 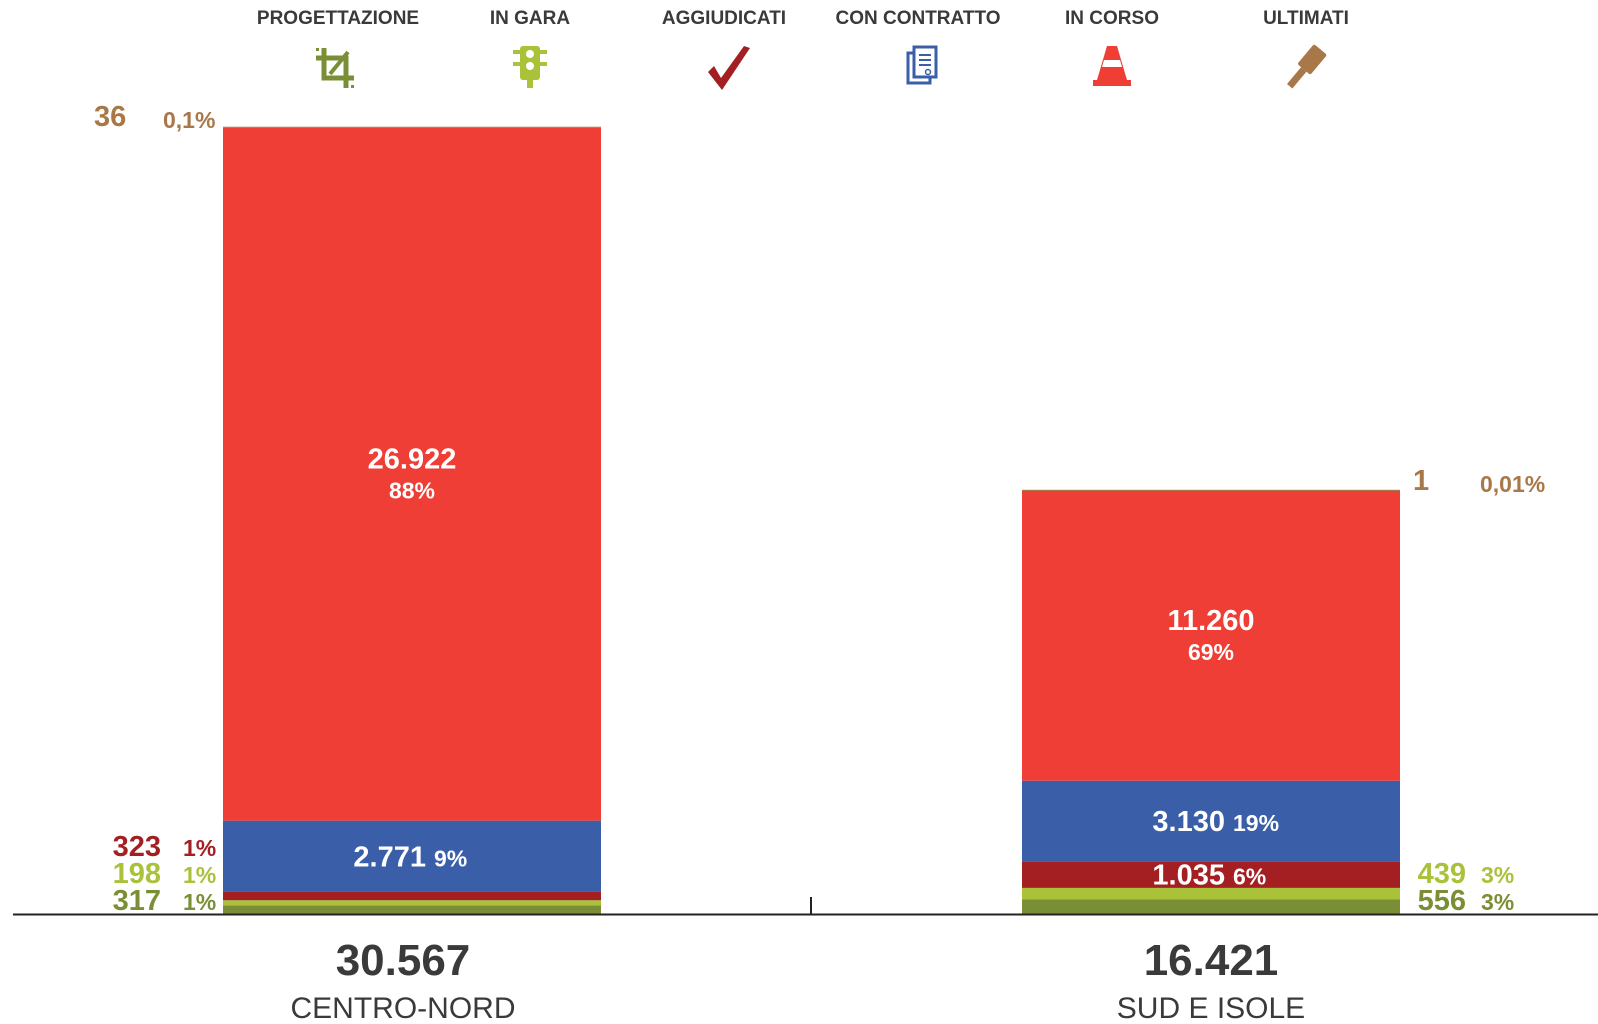 I want to click on legend-item-in-gara: IN GARA, so click(x=530, y=48).